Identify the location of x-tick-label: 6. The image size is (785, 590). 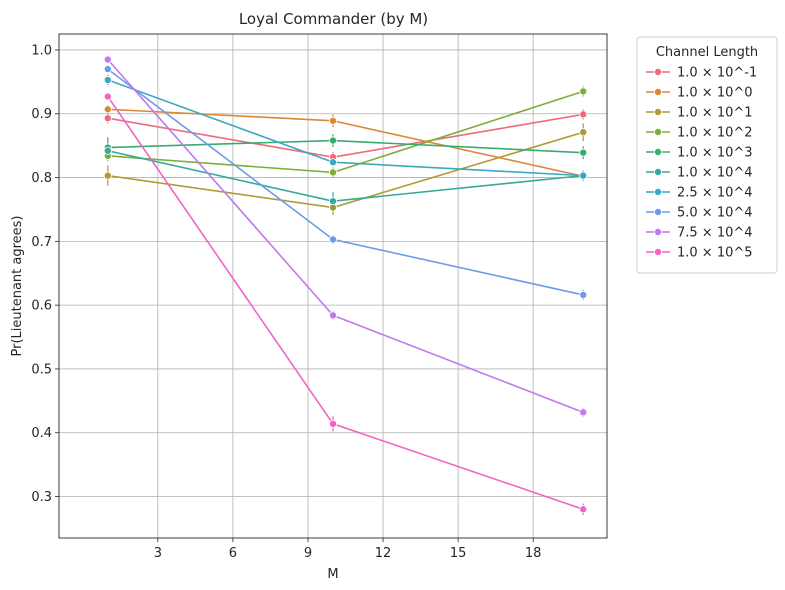
(233, 553).